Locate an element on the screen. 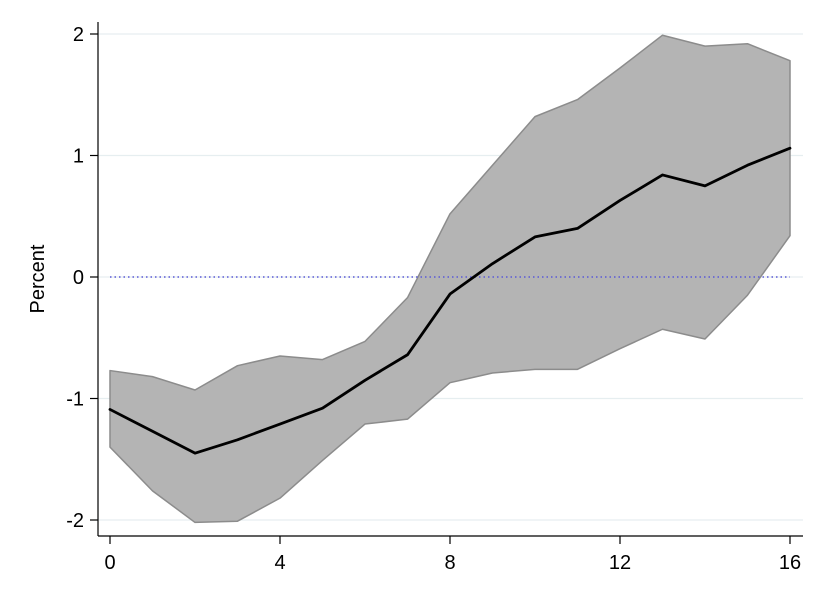  y-tick-label: -2 is located at coordinates (75, 521).